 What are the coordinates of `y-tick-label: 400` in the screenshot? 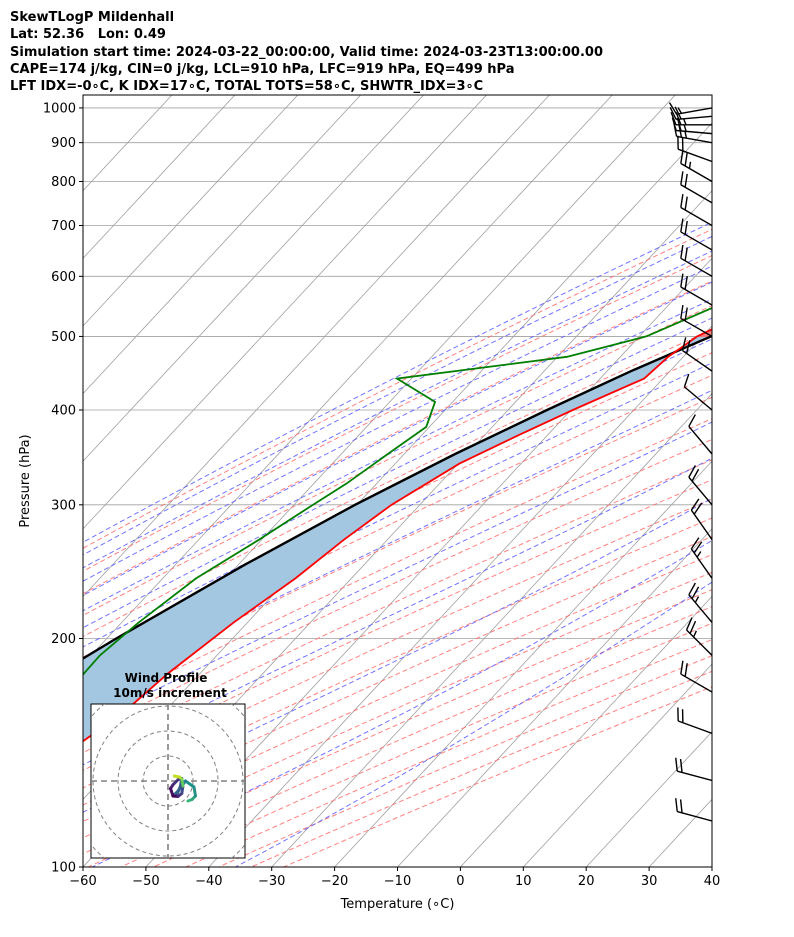 It's located at (63, 410).